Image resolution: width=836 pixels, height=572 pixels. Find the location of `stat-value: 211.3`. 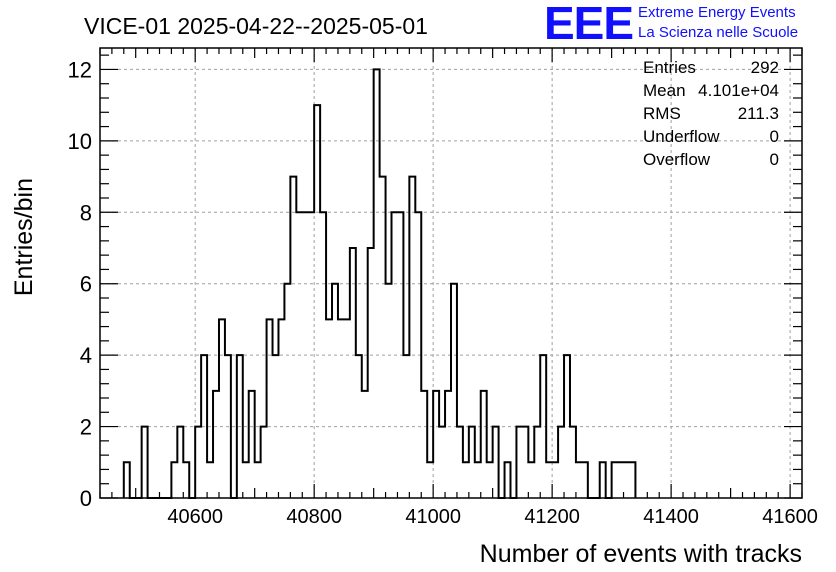

stat-value: 211.3 is located at coordinates (758, 113).